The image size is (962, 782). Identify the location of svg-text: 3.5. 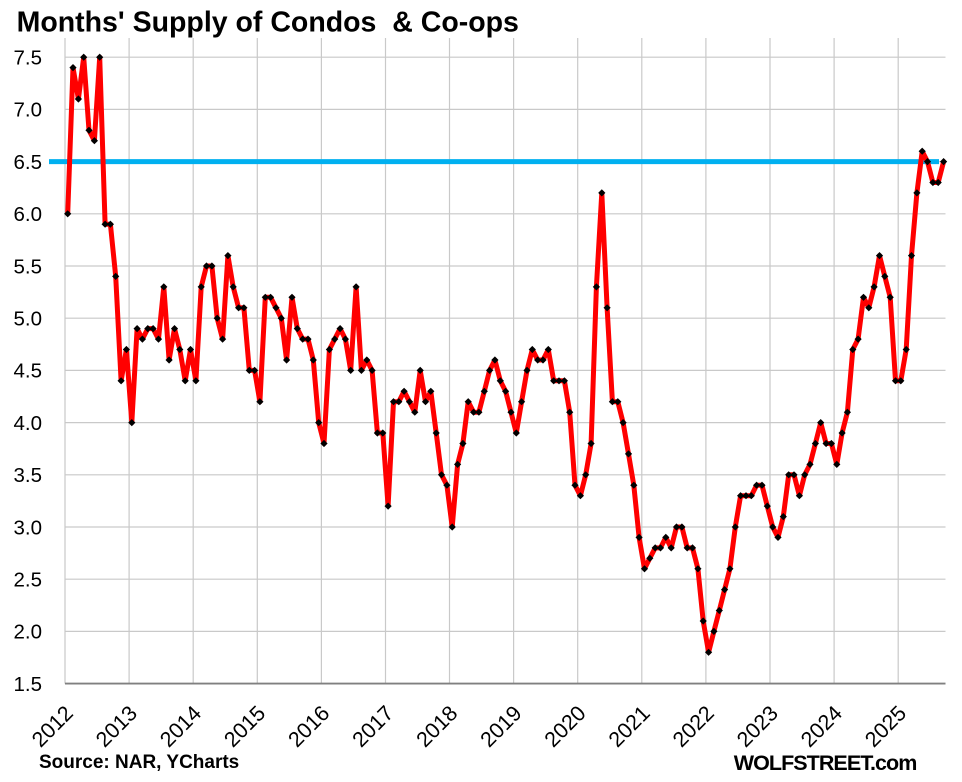
(28, 475).